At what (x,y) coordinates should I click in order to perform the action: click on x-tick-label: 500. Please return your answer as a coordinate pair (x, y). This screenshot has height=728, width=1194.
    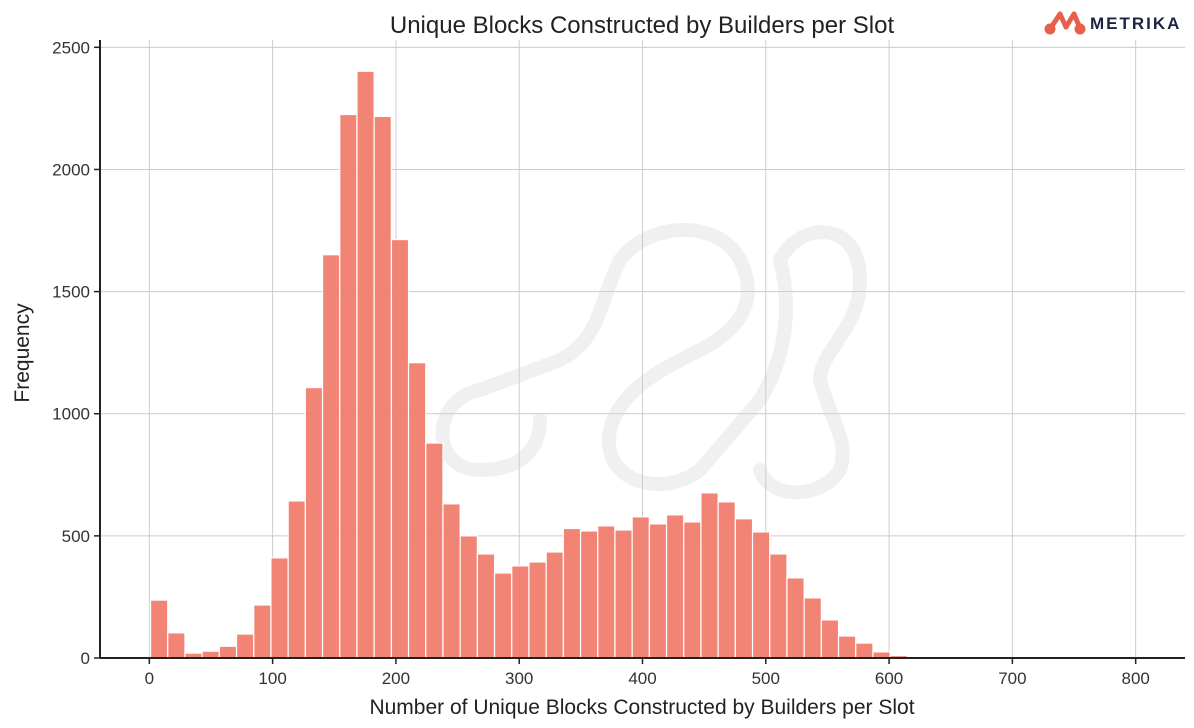
    Looking at the image, I should click on (766, 678).